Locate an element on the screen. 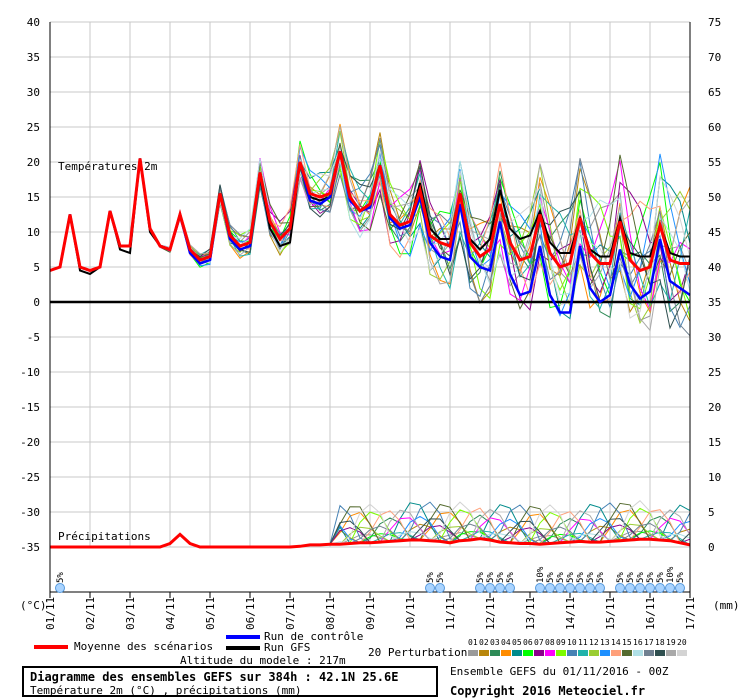 The width and height of the screenshot is (740, 700). perturbation-key: 17 is located at coordinates (649, 648).